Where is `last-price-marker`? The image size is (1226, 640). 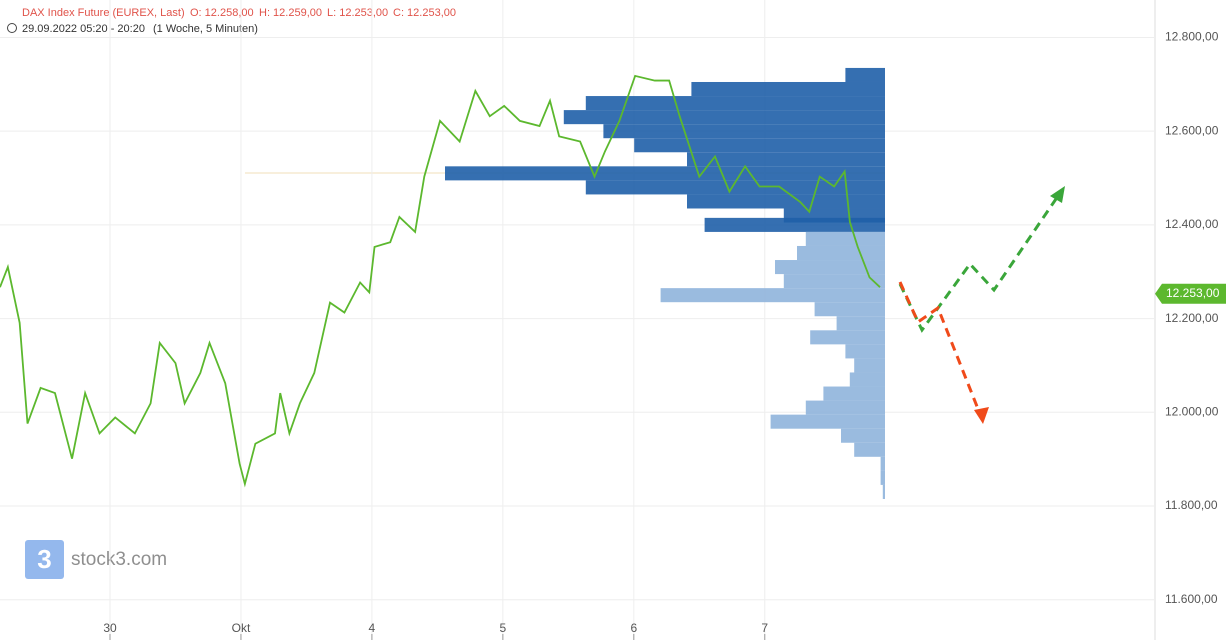 last-price-marker is located at coordinates (1190, 293).